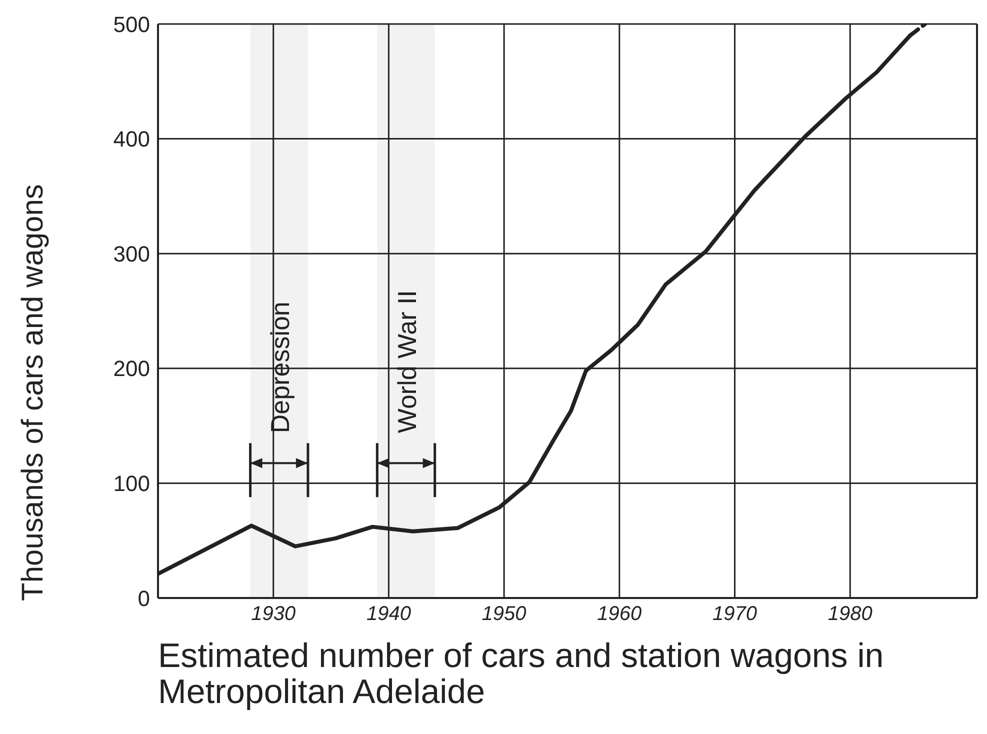  I want to click on y-tick-label: 400, so click(131, 139).